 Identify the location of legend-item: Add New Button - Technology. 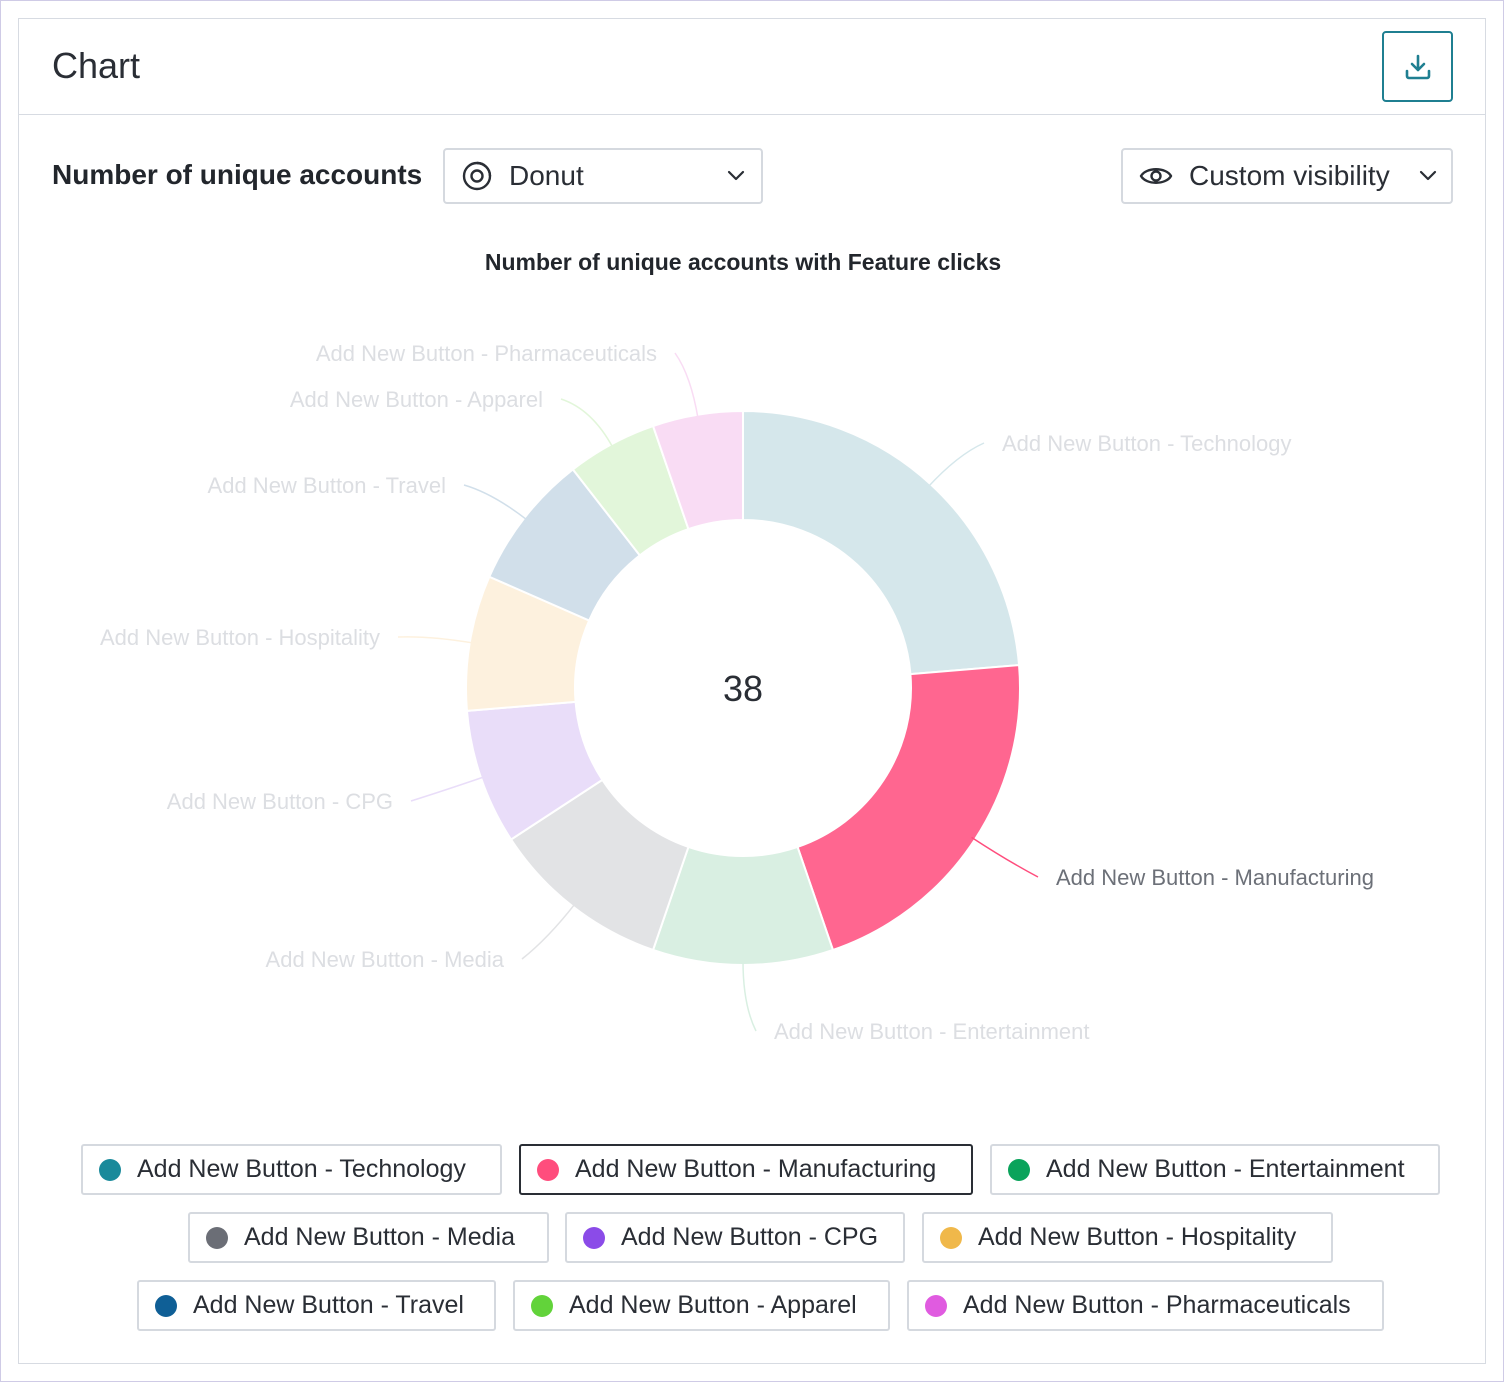
(291, 1169).